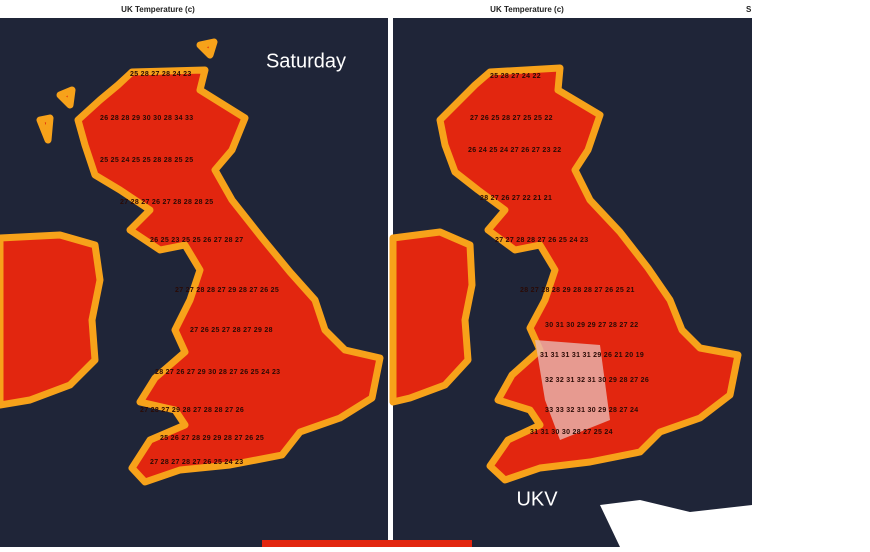 The height and width of the screenshot is (552, 870). I want to click on temperature-row: 26 24 25 24 27 26 27 23 22, so click(514, 150).